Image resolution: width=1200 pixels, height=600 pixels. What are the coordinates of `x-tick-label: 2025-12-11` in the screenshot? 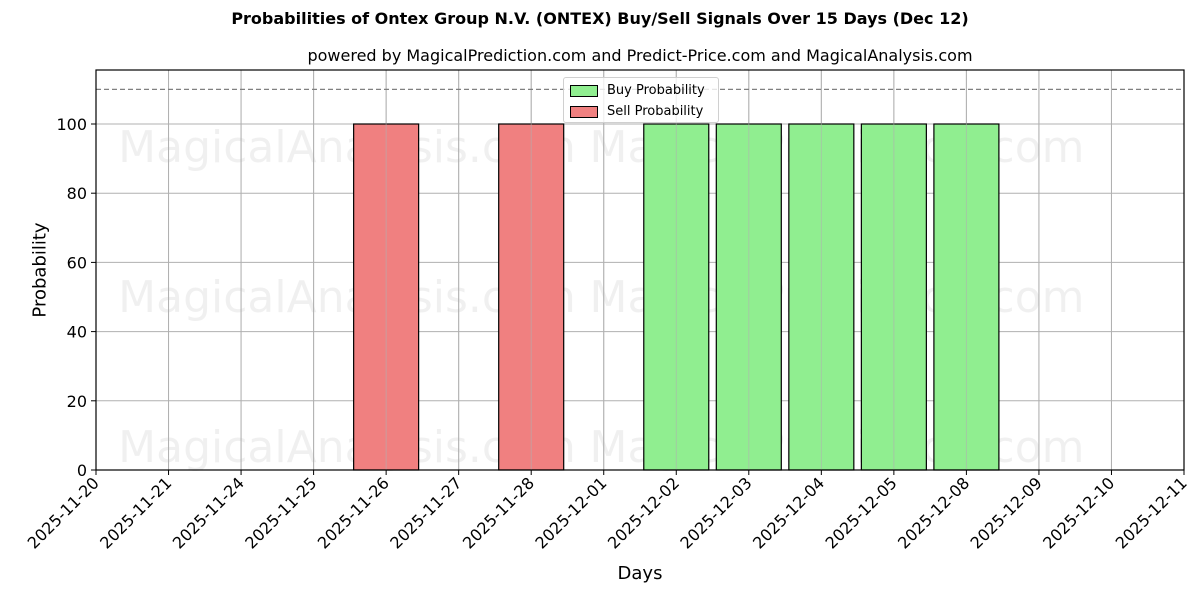 It's located at (1151, 512).